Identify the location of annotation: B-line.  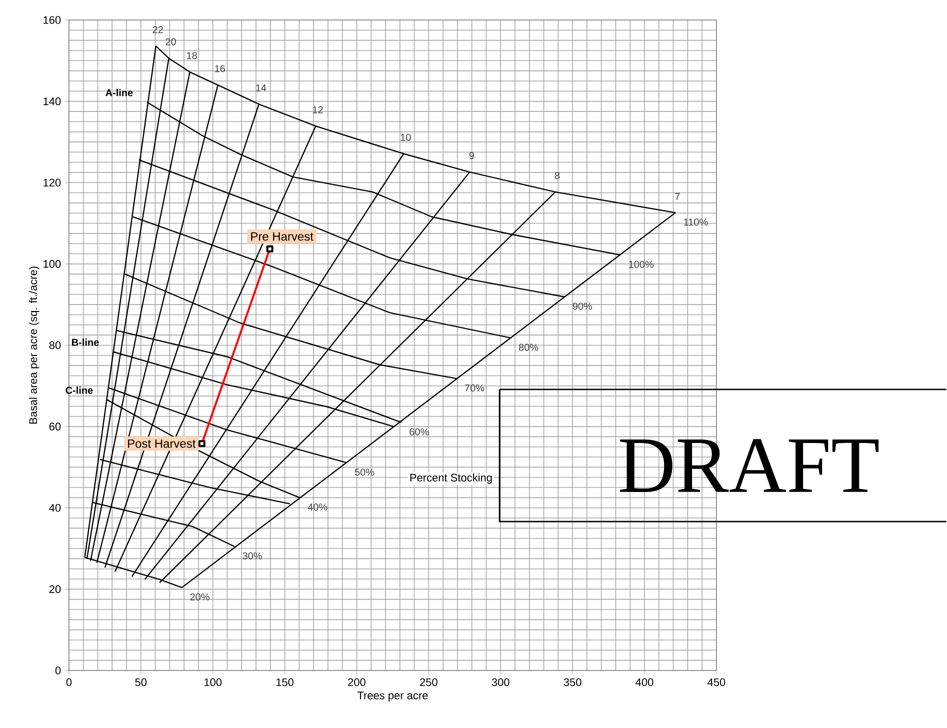
(85, 342).